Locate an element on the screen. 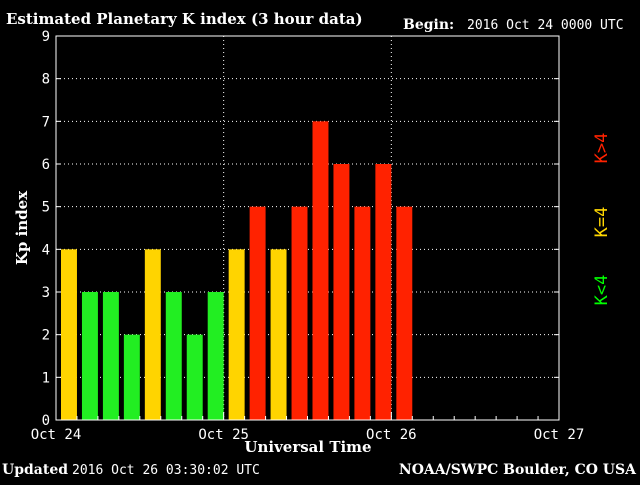 Image resolution: width=640 pixels, height=485 pixels. y-tick-label: 8 is located at coordinates (46, 80).